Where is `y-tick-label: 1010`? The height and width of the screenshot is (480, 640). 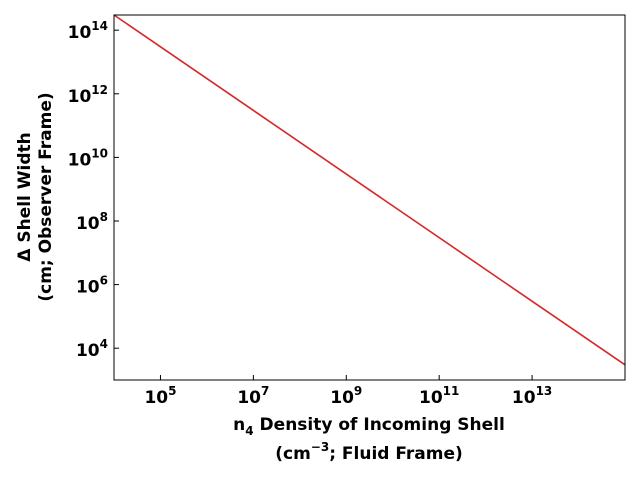
y-tick-label: 1010 is located at coordinates (88, 158).